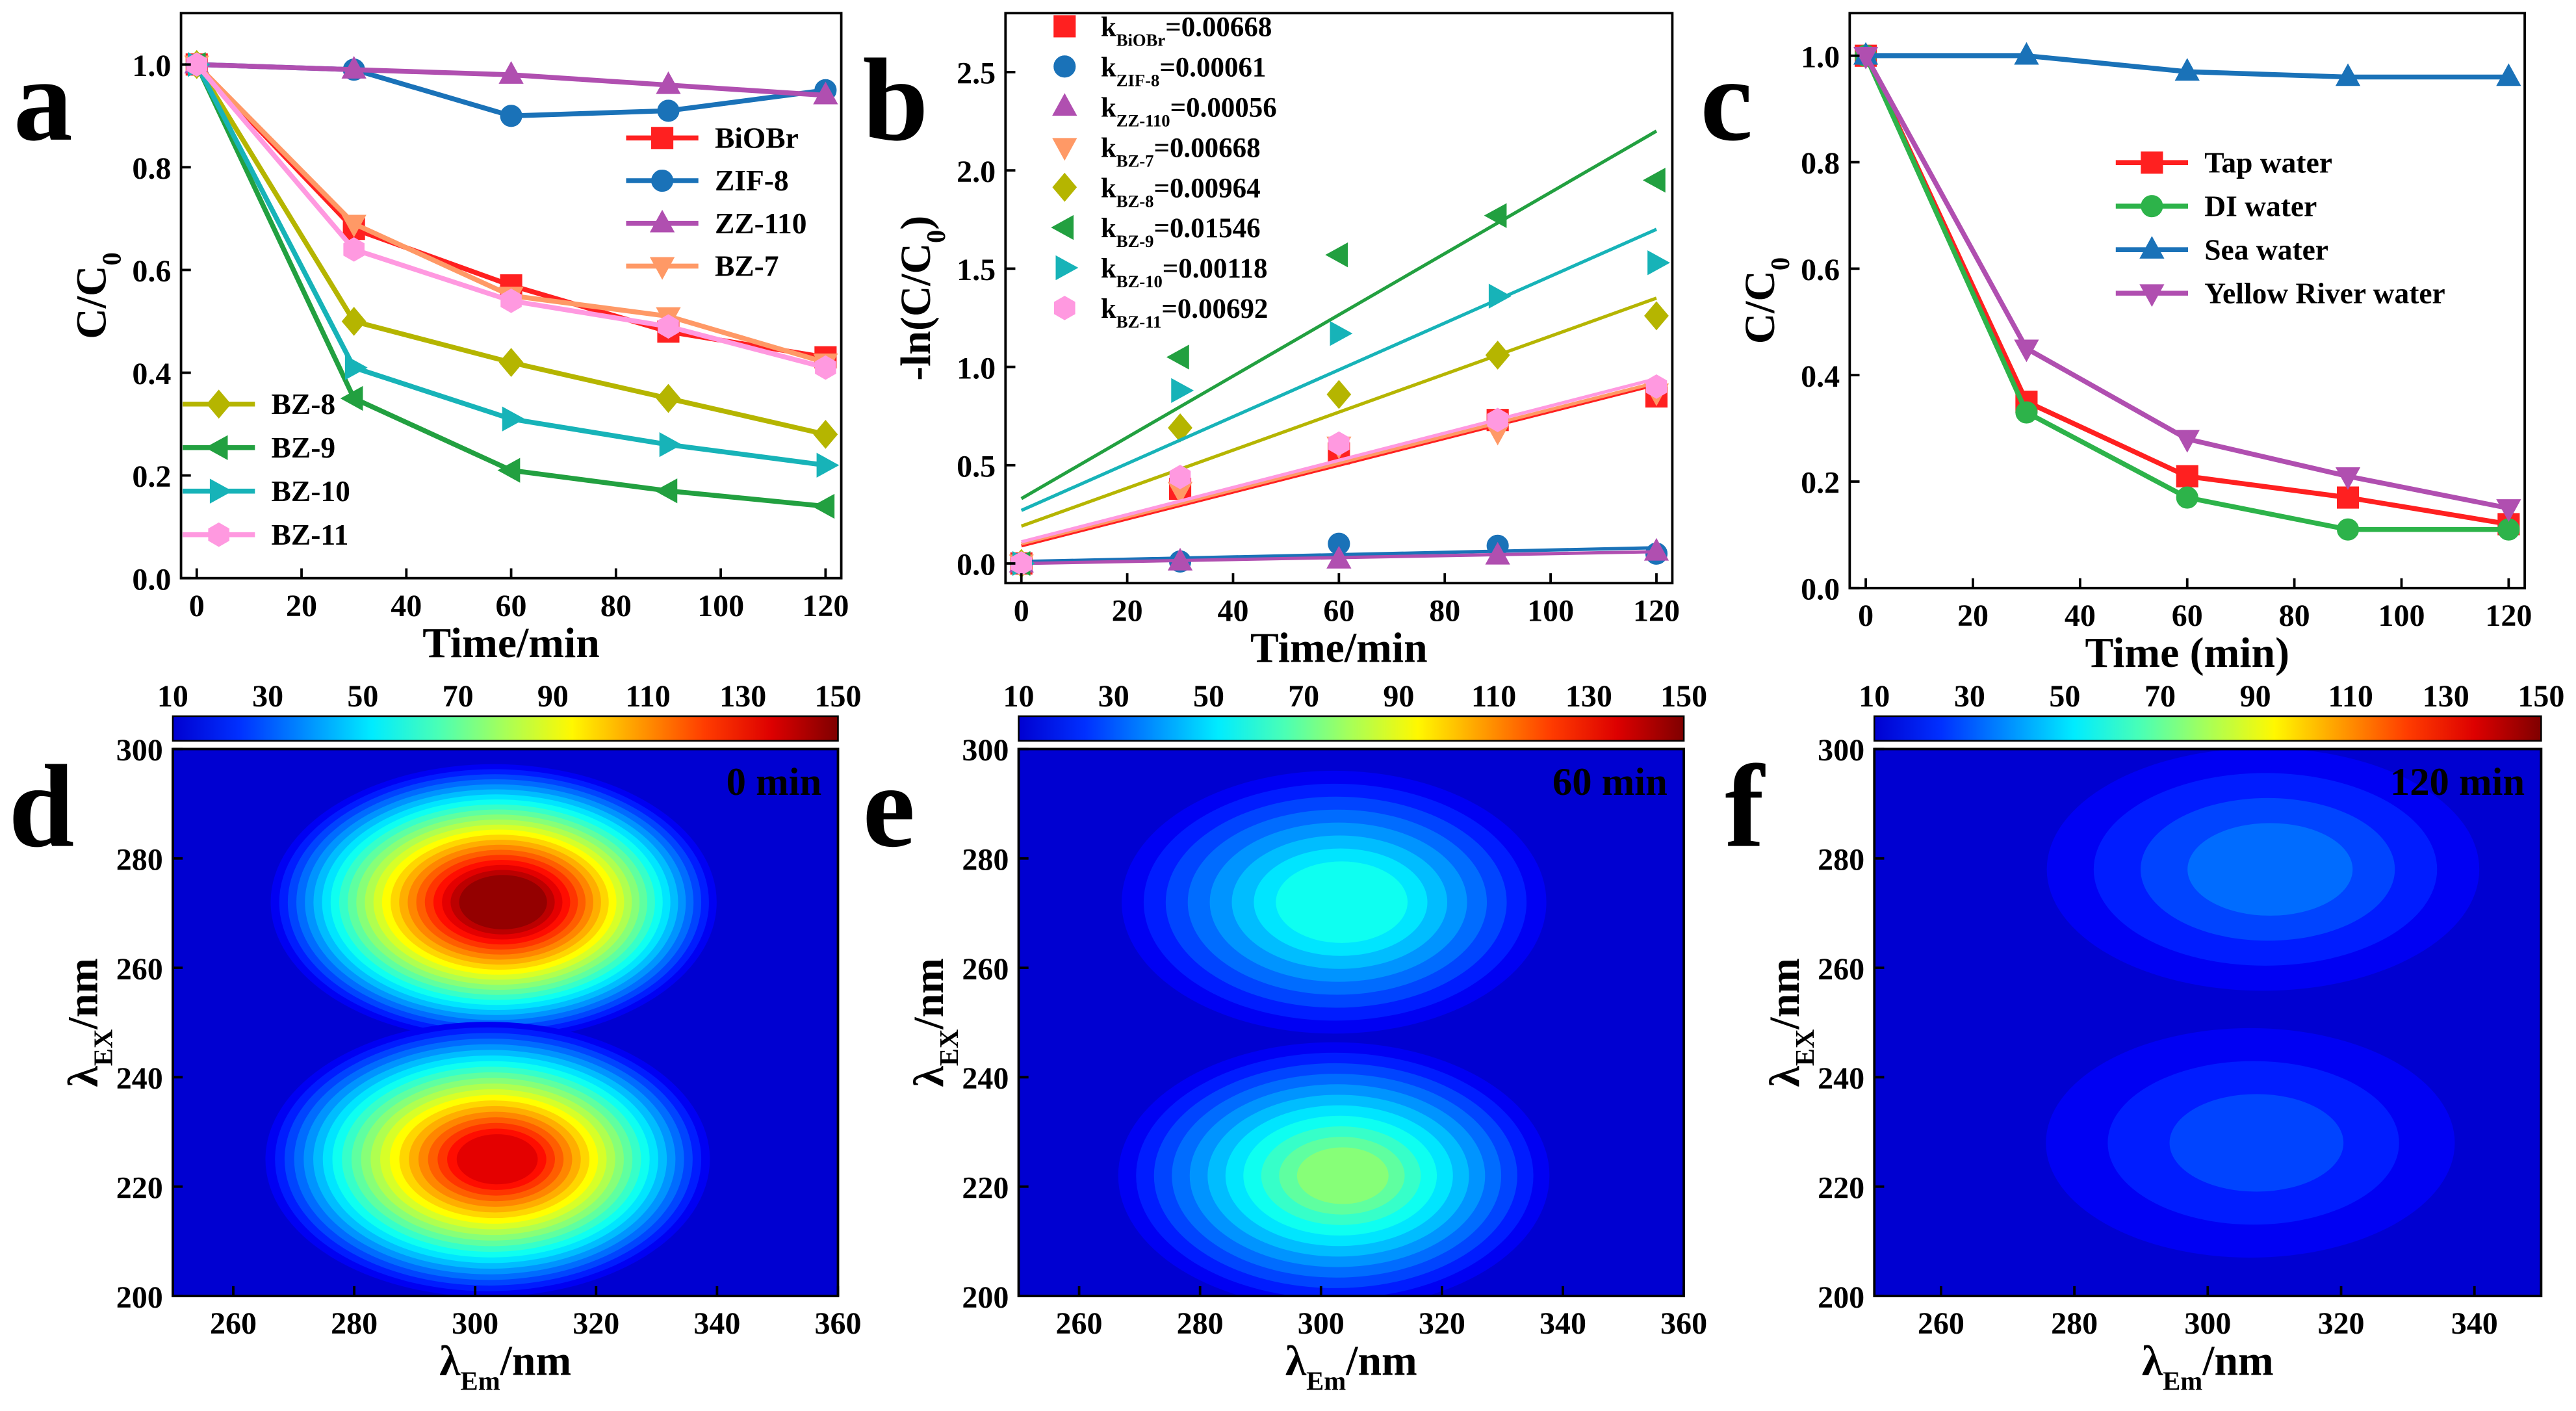 Image resolution: width=2576 pixels, height=1411 pixels. What do you see at coordinates (1821, 163) in the screenshot?
I see `y-tick-label: 0.8` at bounding box center [1821, 163].